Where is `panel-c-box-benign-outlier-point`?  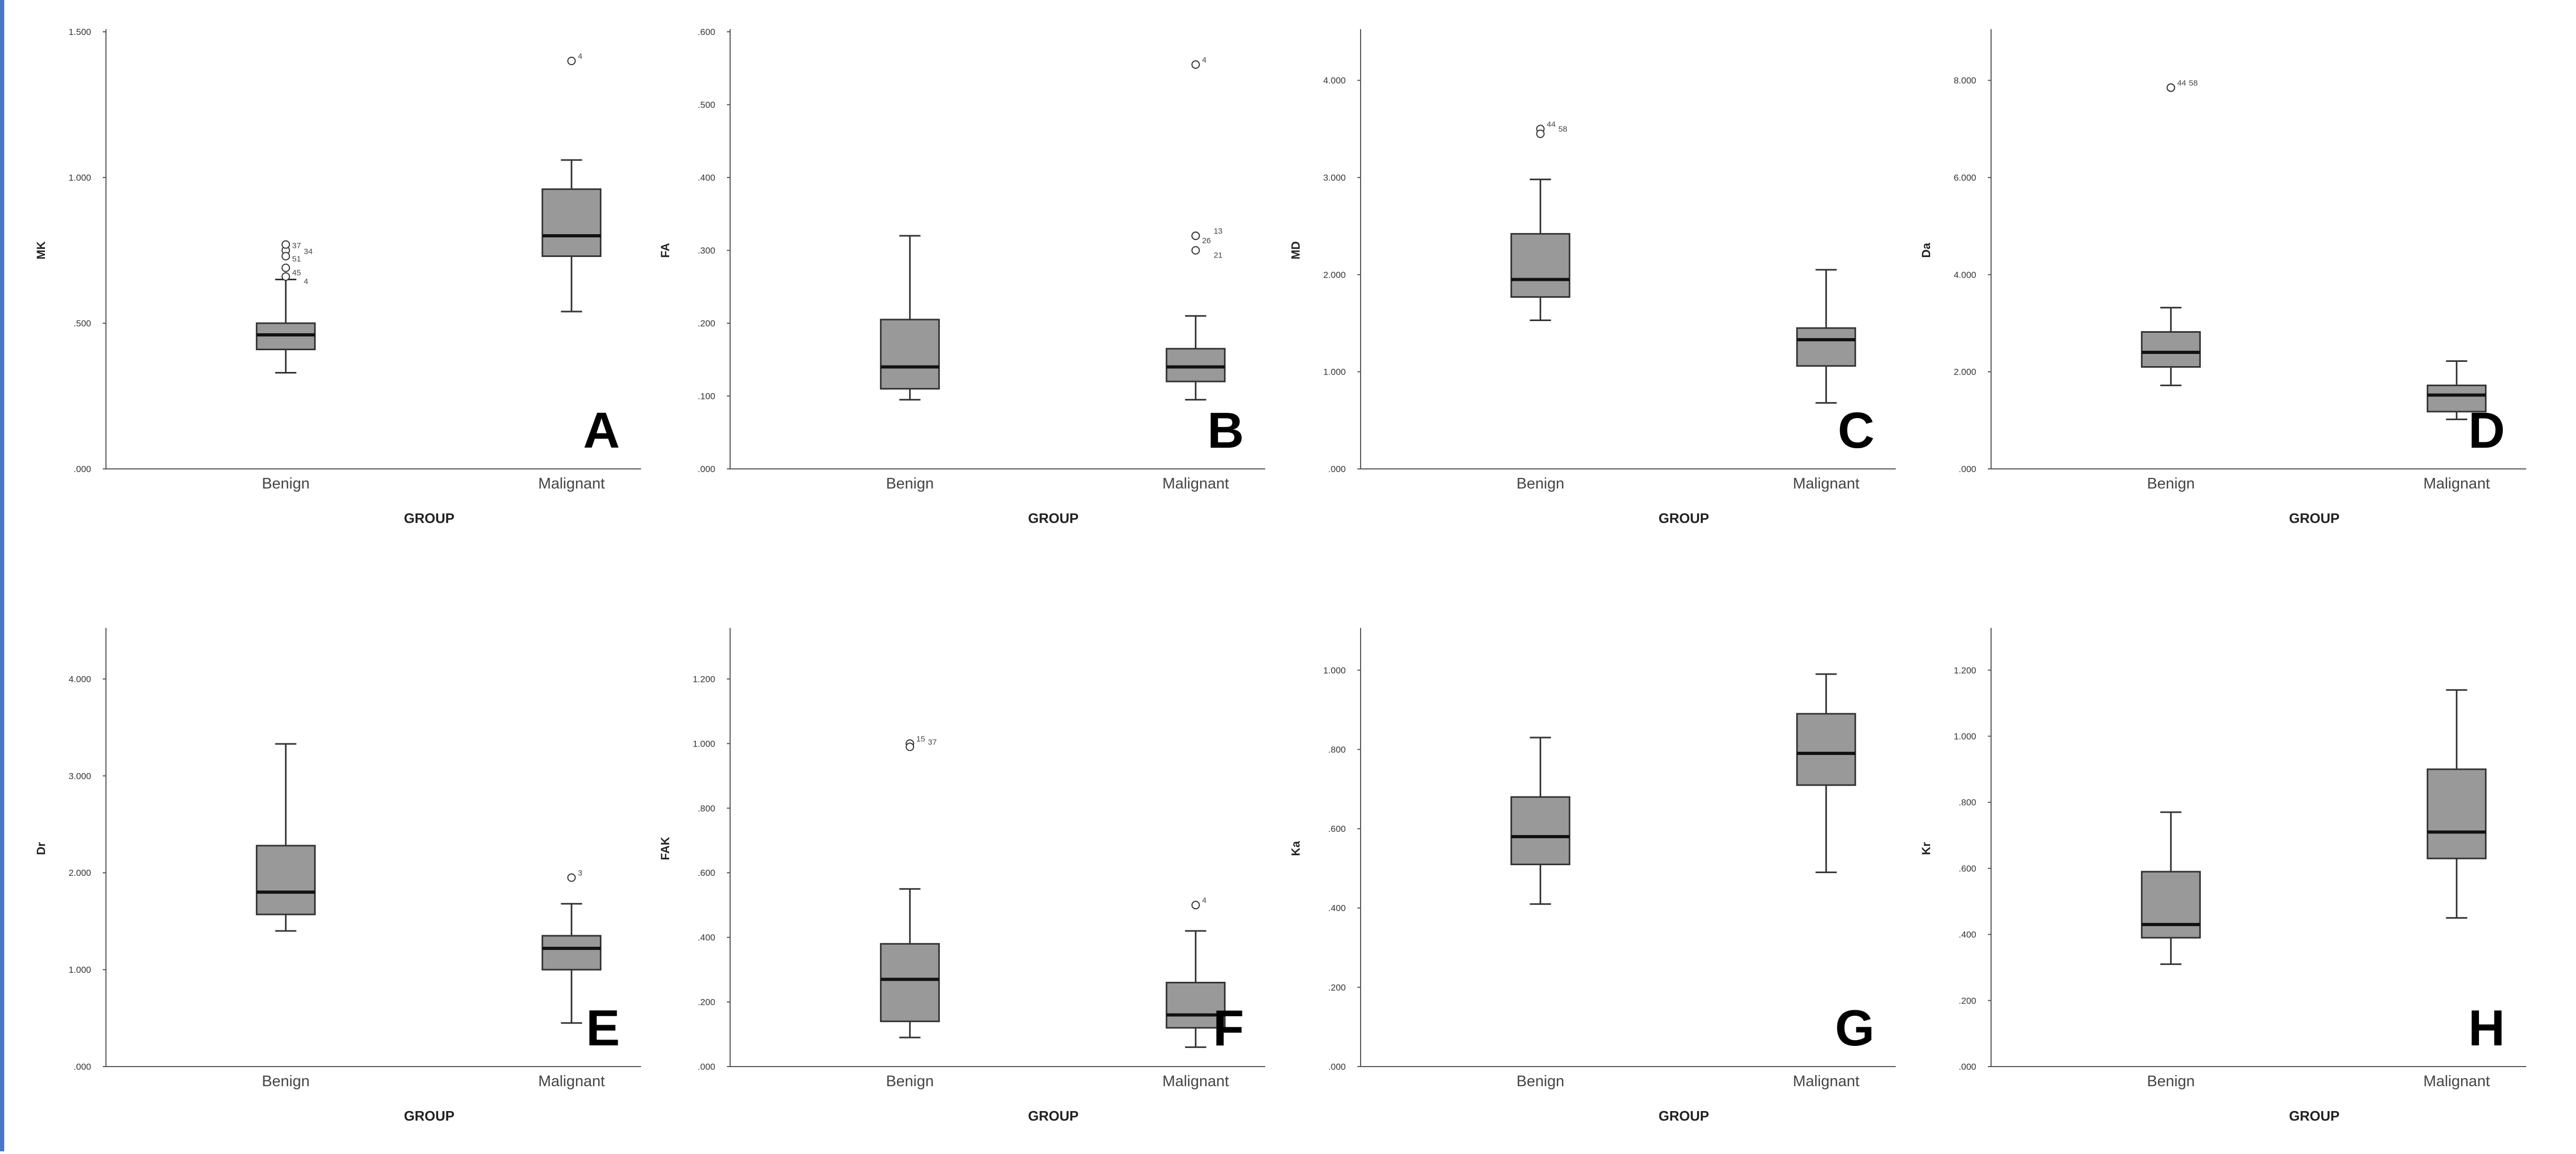
panel-c-box-benign-outlier-point is located at coordinates (1540, 133).